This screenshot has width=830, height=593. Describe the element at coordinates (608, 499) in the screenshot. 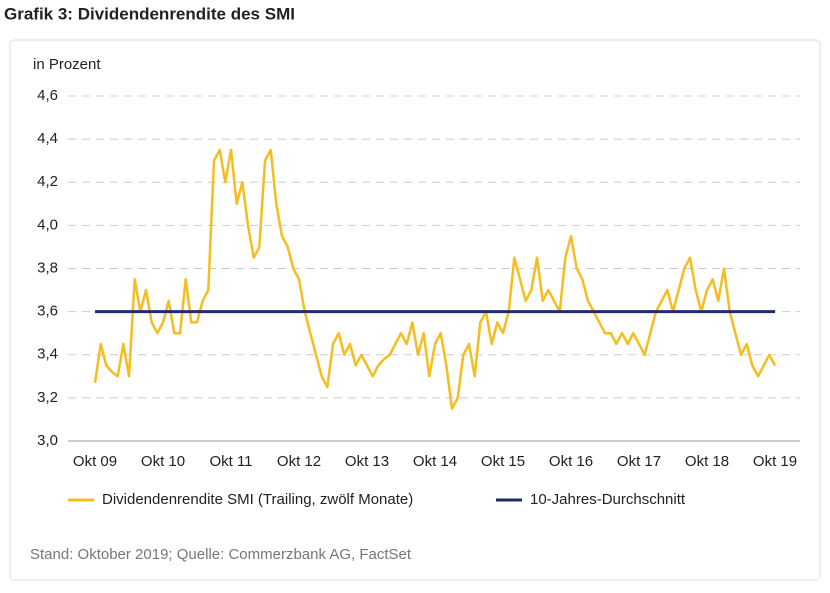

I see `legend-label: 10-Jahres-Durchschnitt` at that location.